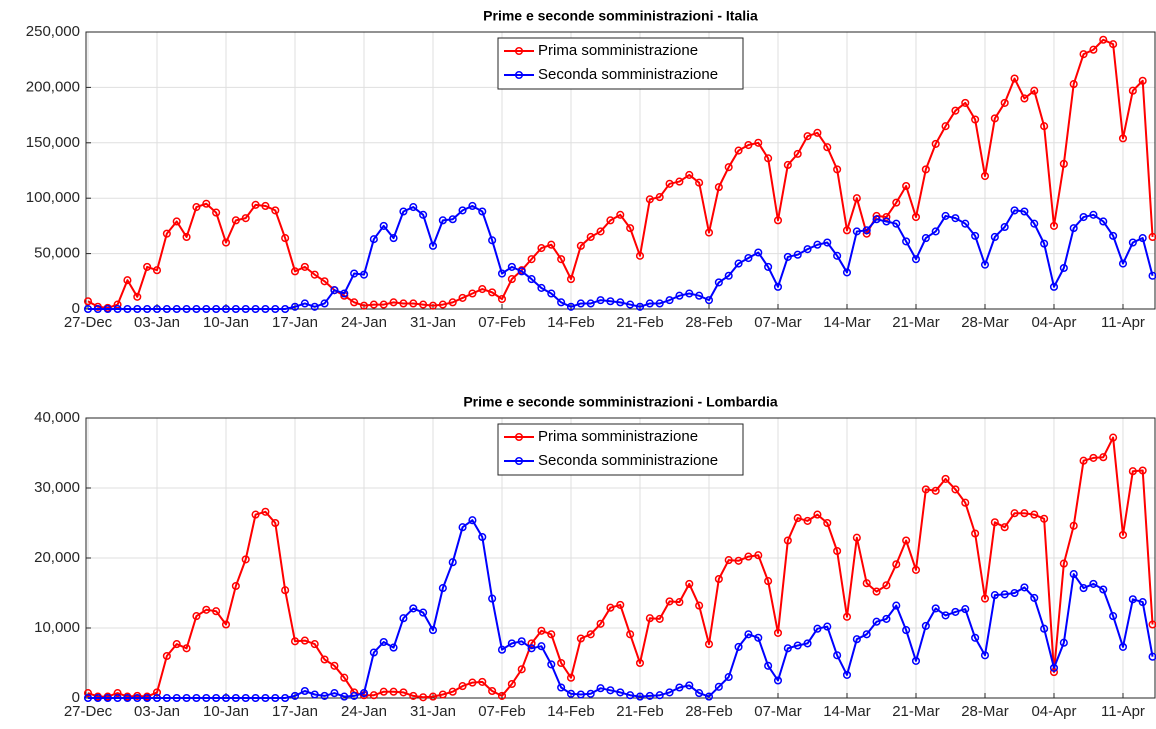 The width and height of the screenshot is (1156, 729). Describe the element at coordinates (628, 74) in the screenshot. I see `legend-label: Seconda somministrazione` at that location.